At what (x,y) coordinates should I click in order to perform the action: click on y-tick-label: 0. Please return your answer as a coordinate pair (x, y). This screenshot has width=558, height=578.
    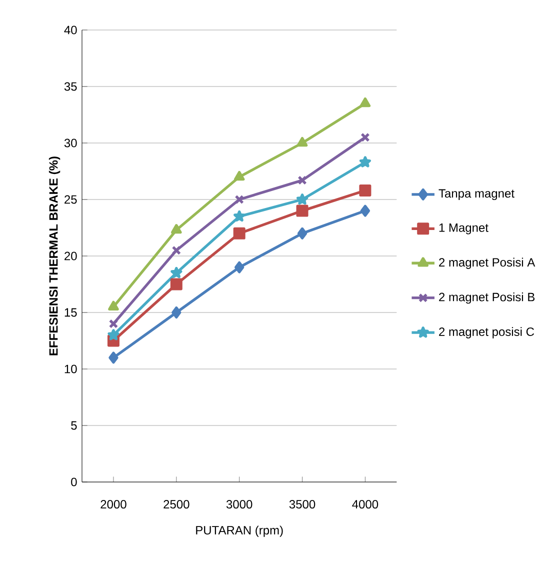
    Looking at the image, I should click on (74, 482).